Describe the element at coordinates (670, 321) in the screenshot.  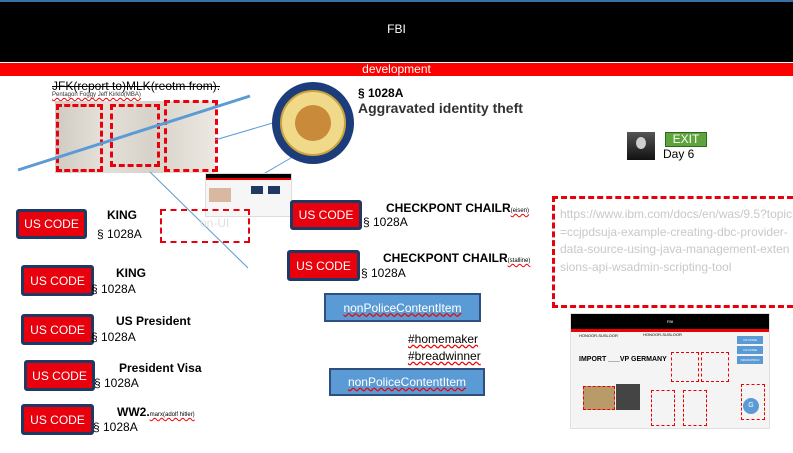
I see `thumb-header: FBI` at that location.